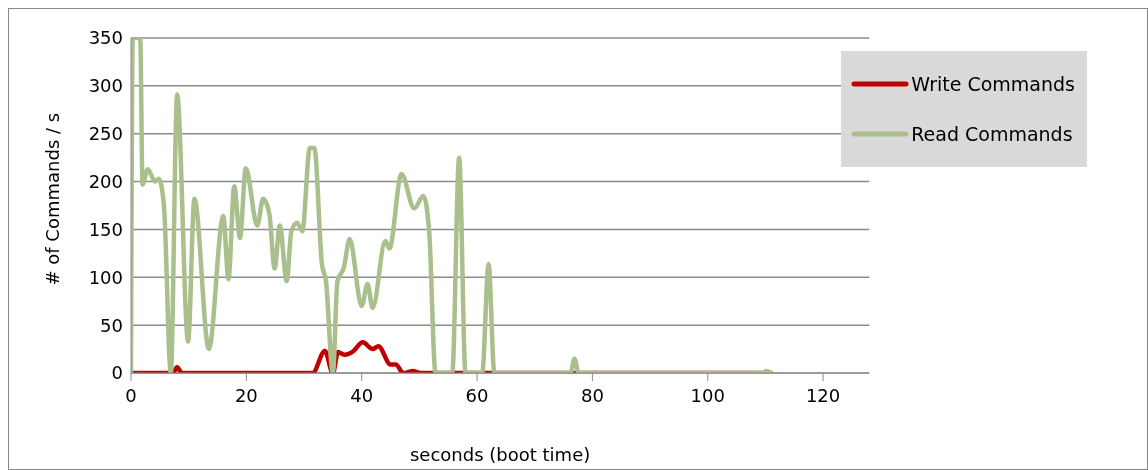 The image size is (1148, 470). What do you see at coordinates (707, 395) in the screenshot?
I see `x-tick-label: 100` at bounding box center [707, 395].